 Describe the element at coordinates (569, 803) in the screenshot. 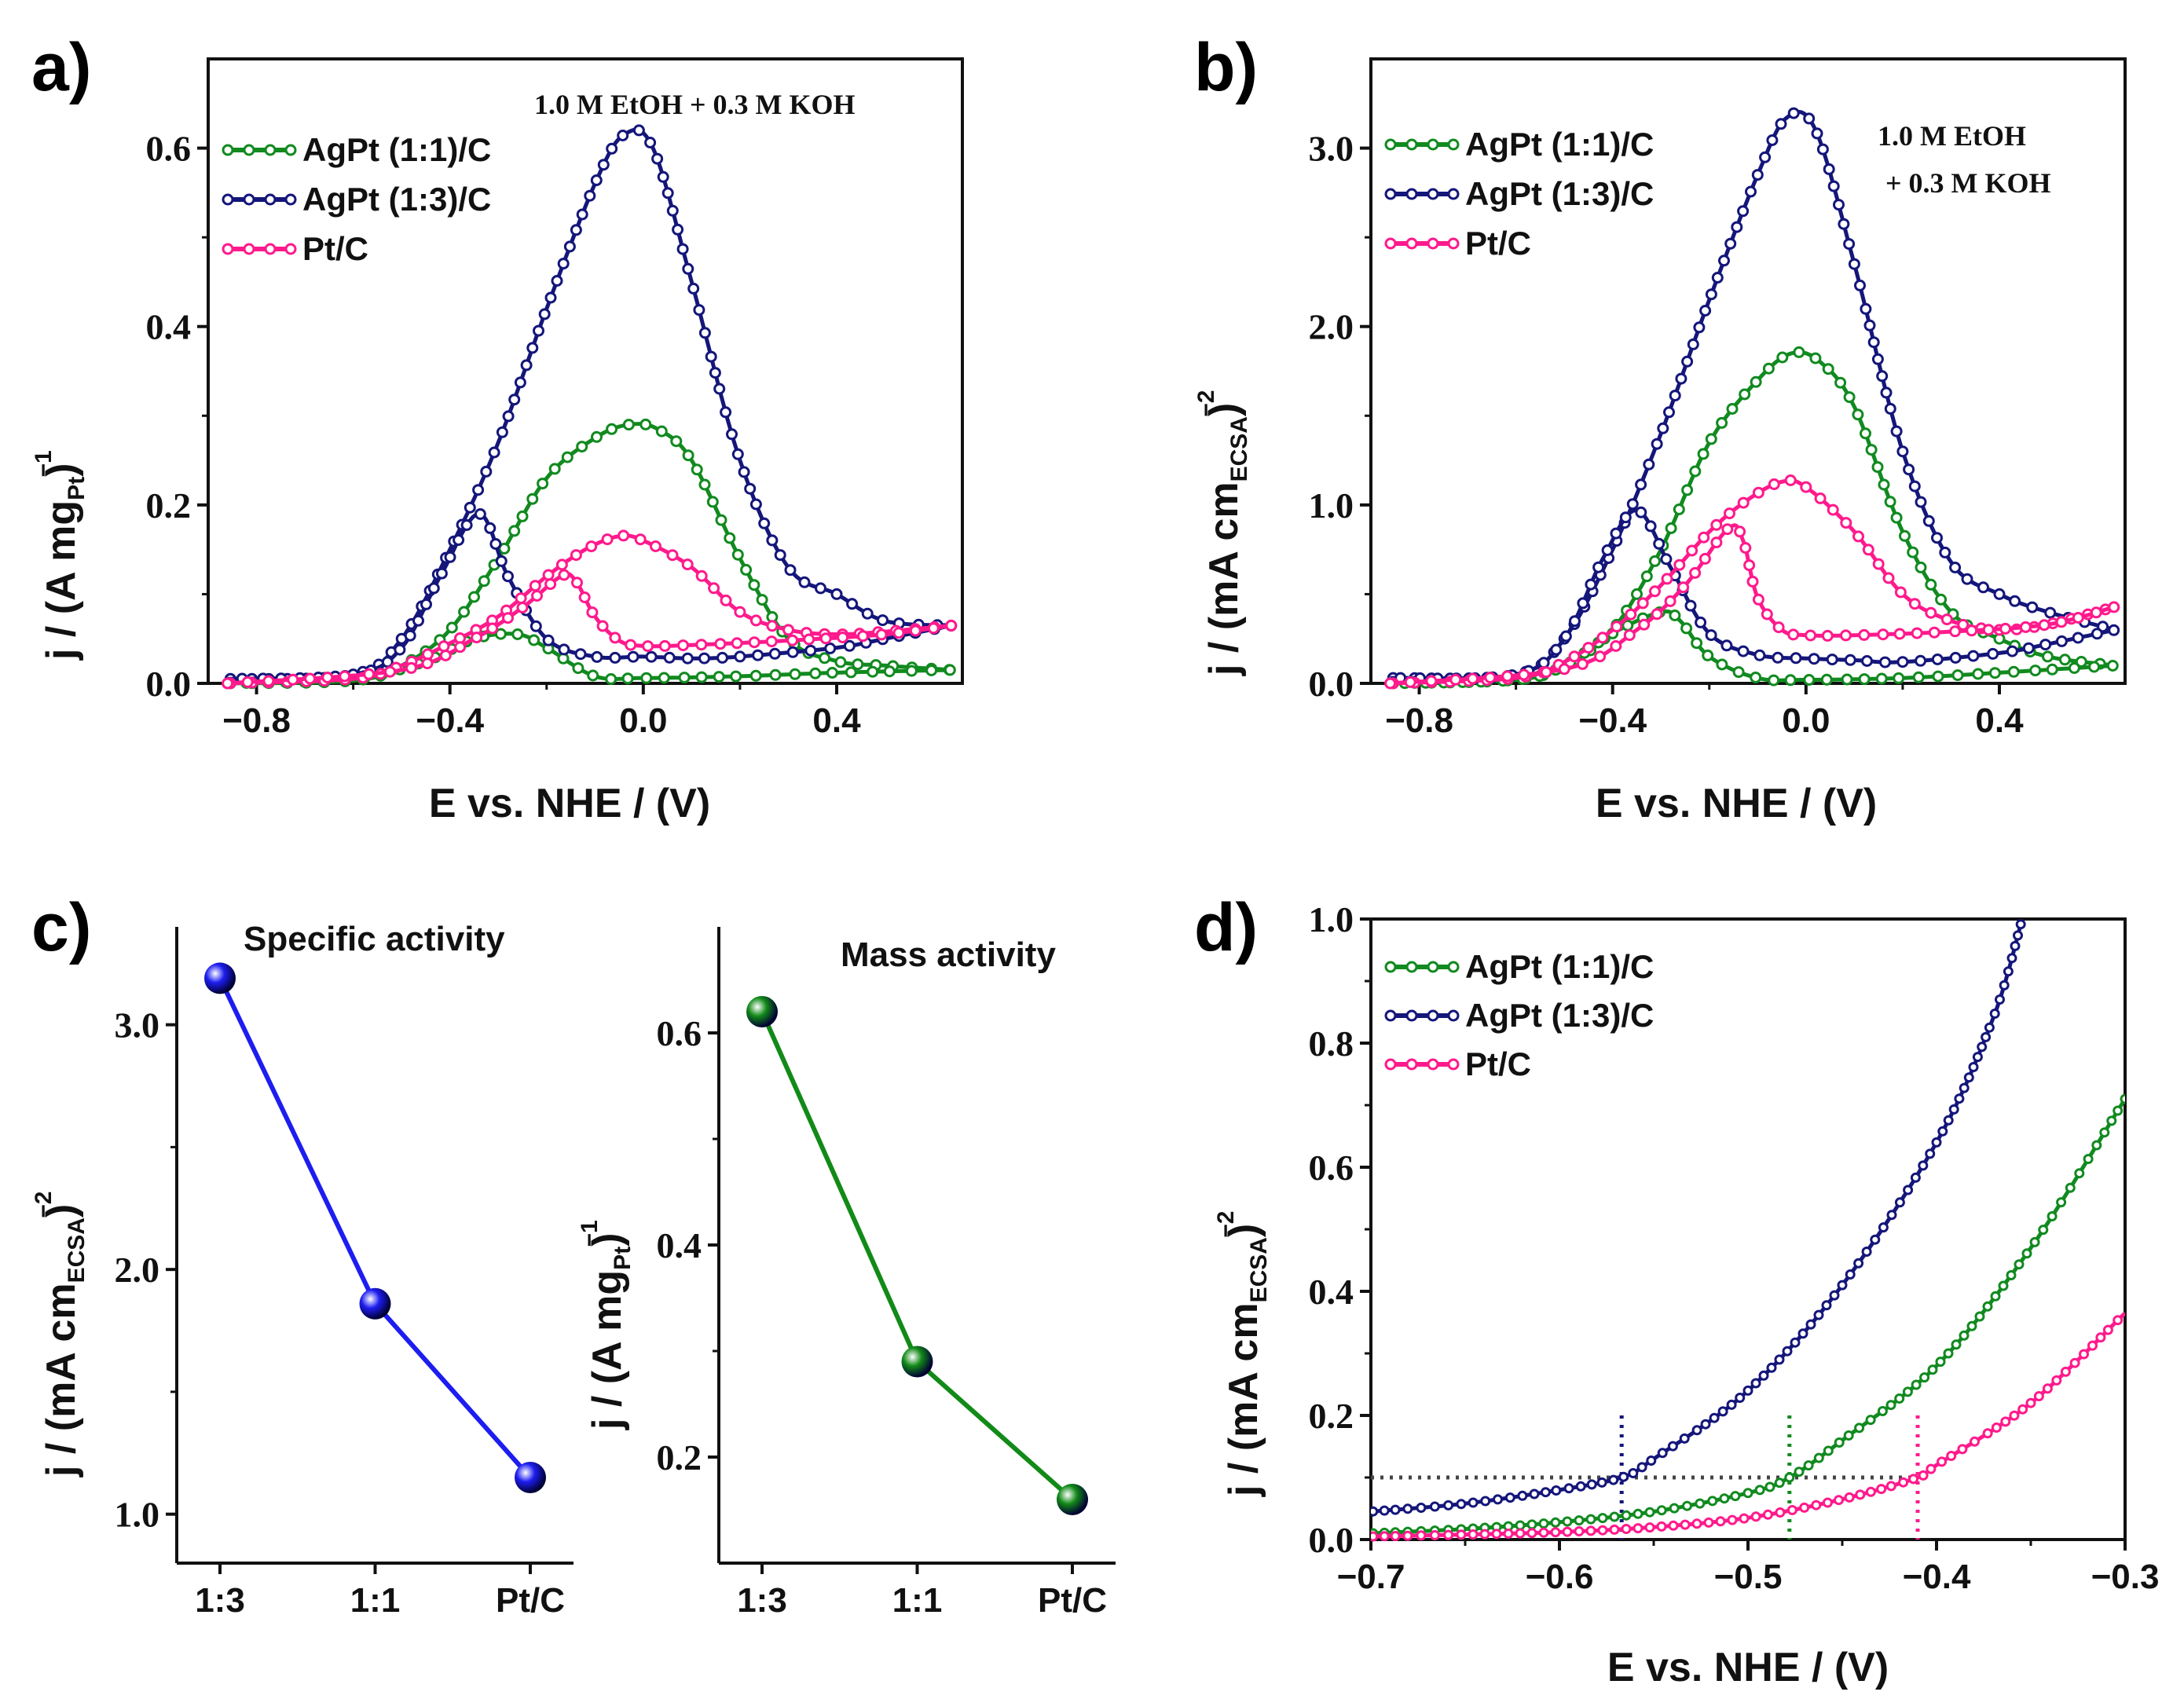

I see `panel-a-xlabel: E vs. NHE / (V)` at that location.